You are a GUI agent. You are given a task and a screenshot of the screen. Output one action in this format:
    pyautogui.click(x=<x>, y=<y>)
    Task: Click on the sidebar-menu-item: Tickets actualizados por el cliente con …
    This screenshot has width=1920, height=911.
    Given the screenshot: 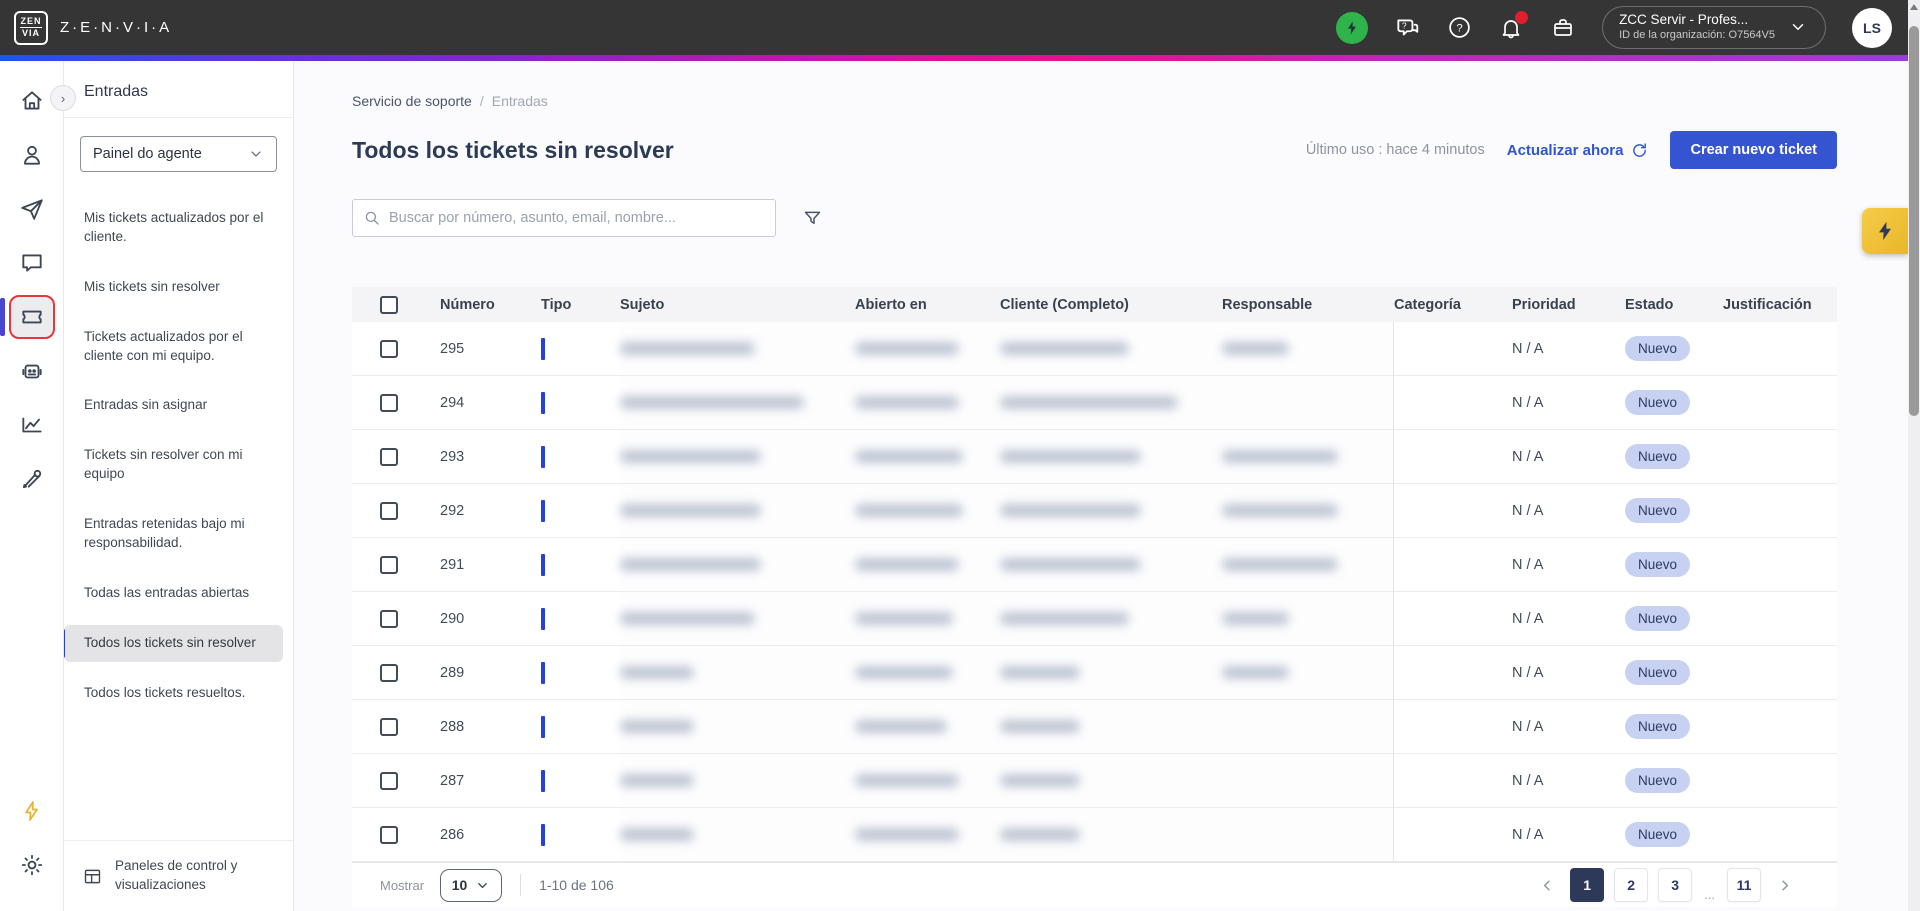 What is the action you would take?
    pyautogui.click(x=163, y=345)
    